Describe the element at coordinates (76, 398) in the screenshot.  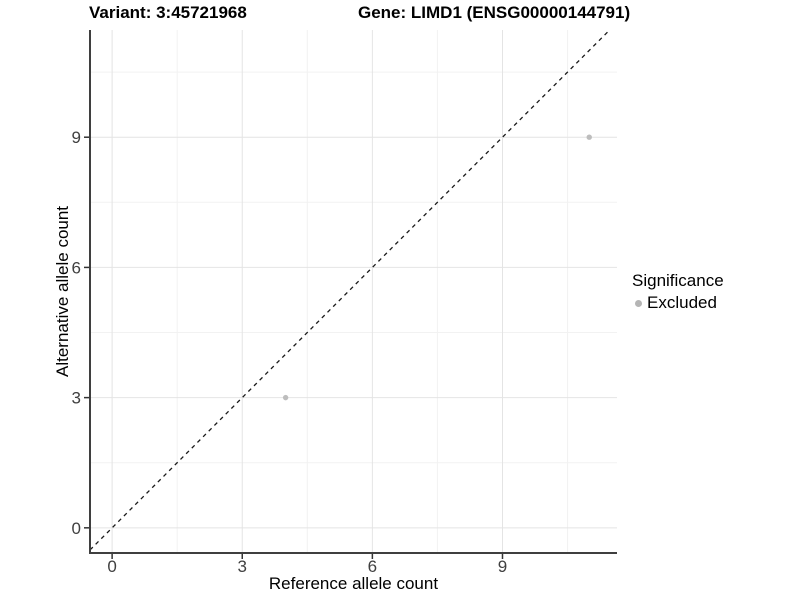
I see `y-tick-label: 3` at that location.